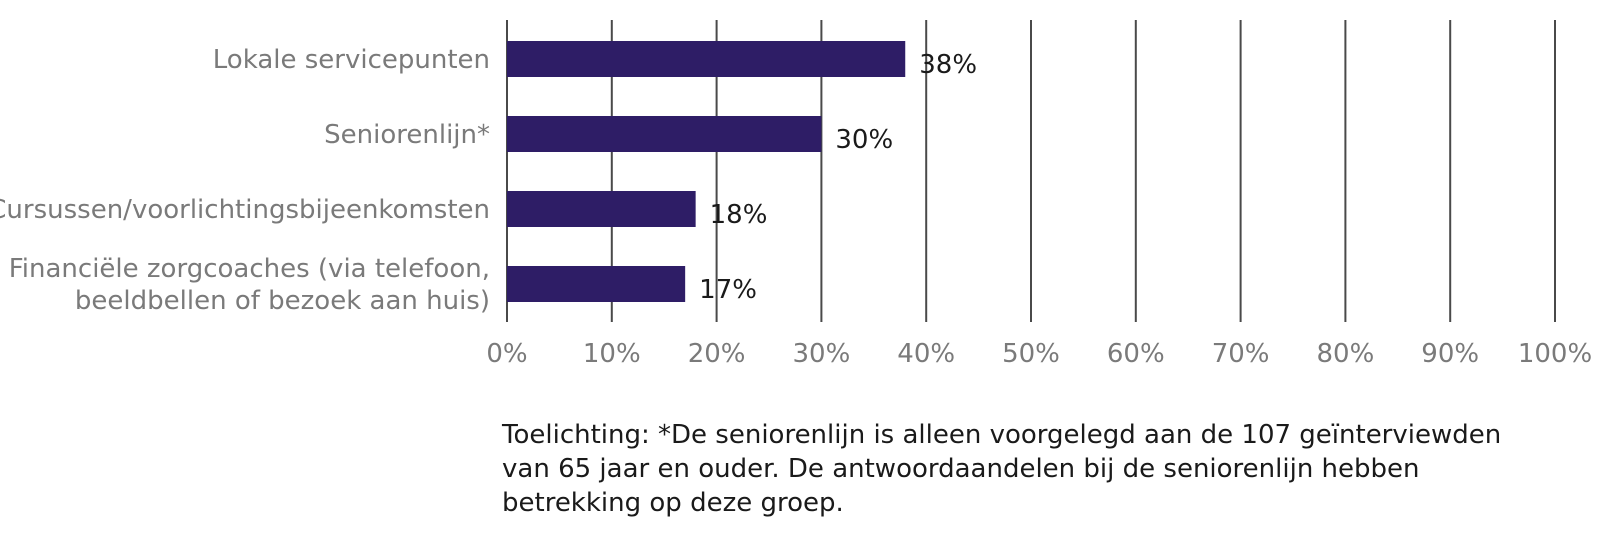  What do you see at coordinates (1450, 354) in the screenshot?
I see `x-tick-label: 90%` at bounding box center [1450, 354].